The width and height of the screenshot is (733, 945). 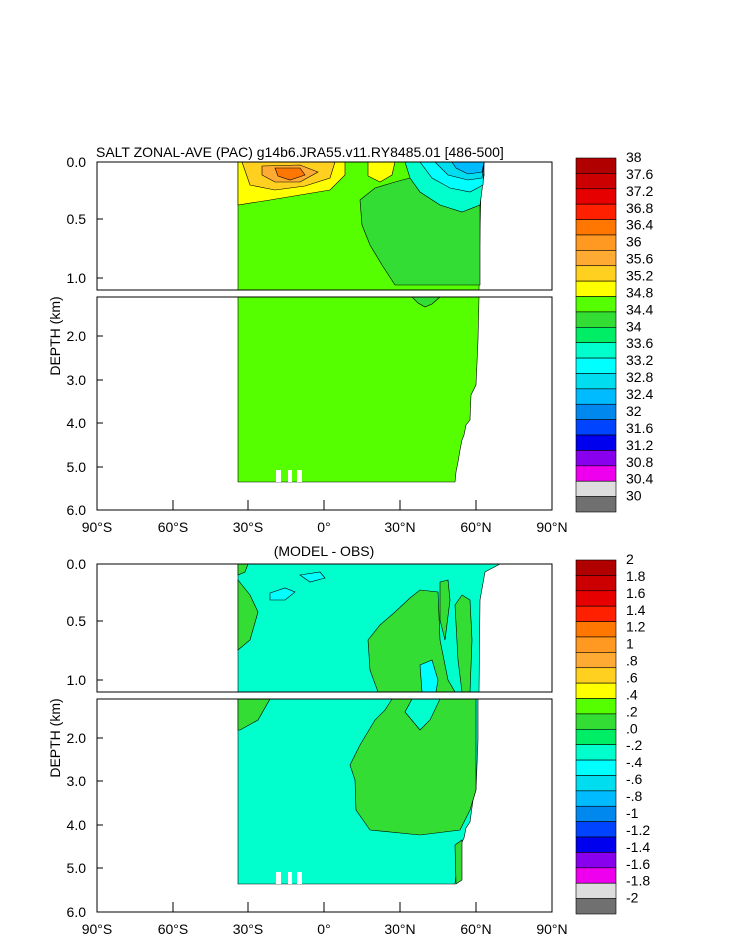 I want to click on xtick-top-5: 60°N, so click(x=475, y=527).